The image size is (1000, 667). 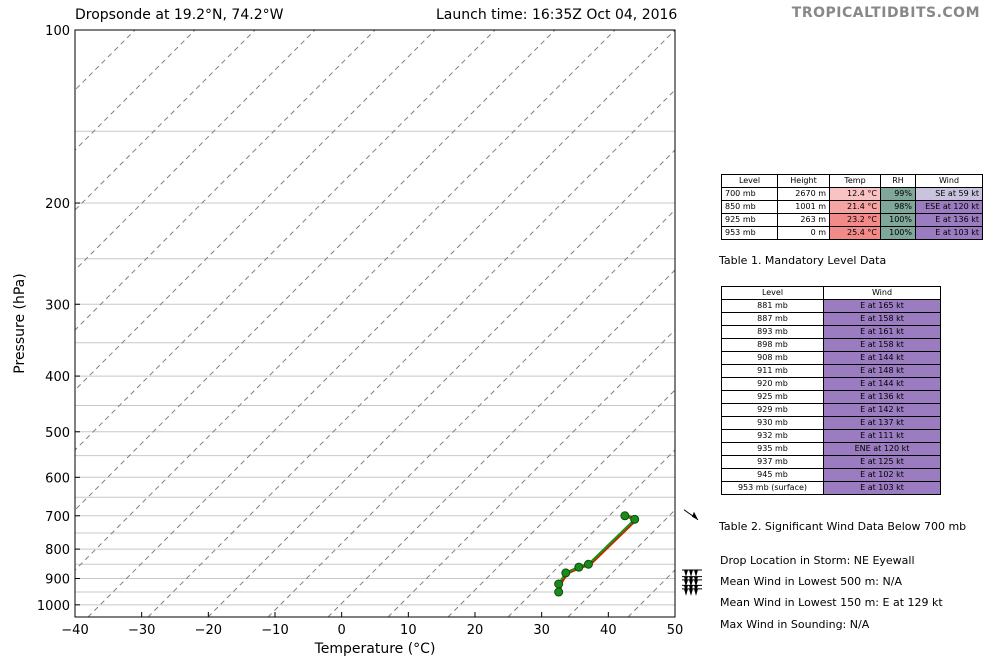 What do you see at coordinates (795, 624) in the screenshot?
I see `max-wind-text: Max Wind in Sounding: N/A` at bounding box center [795, 624].